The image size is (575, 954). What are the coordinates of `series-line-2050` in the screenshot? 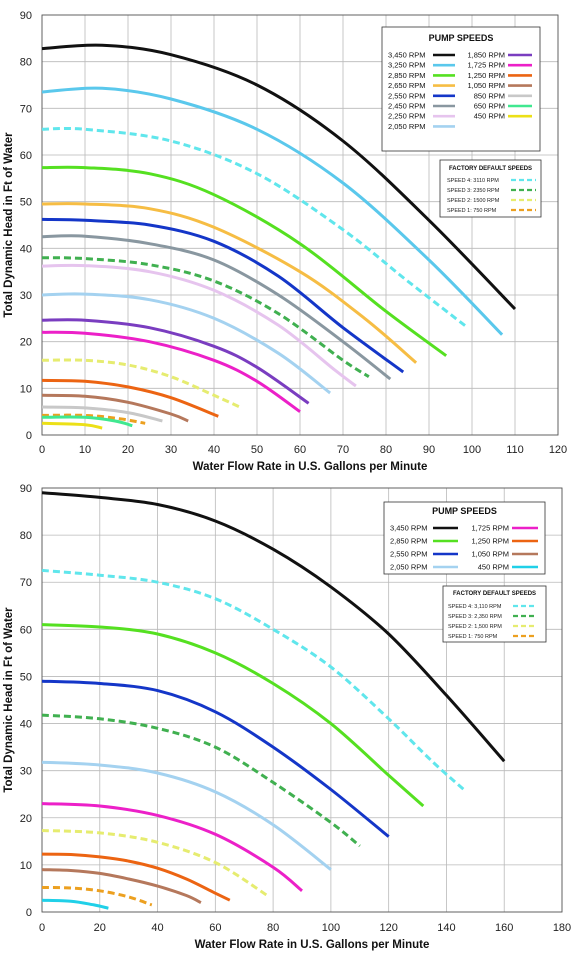 It's located at (186, 815).